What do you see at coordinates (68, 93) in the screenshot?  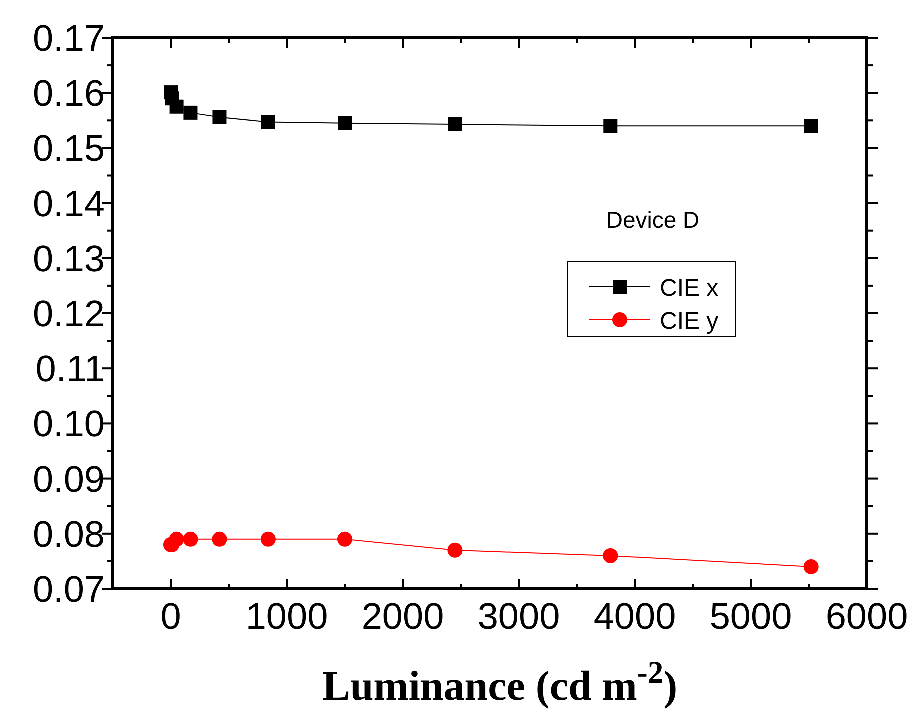 I see `y-tick-label: 0.16` at bounding box center [68, 93].